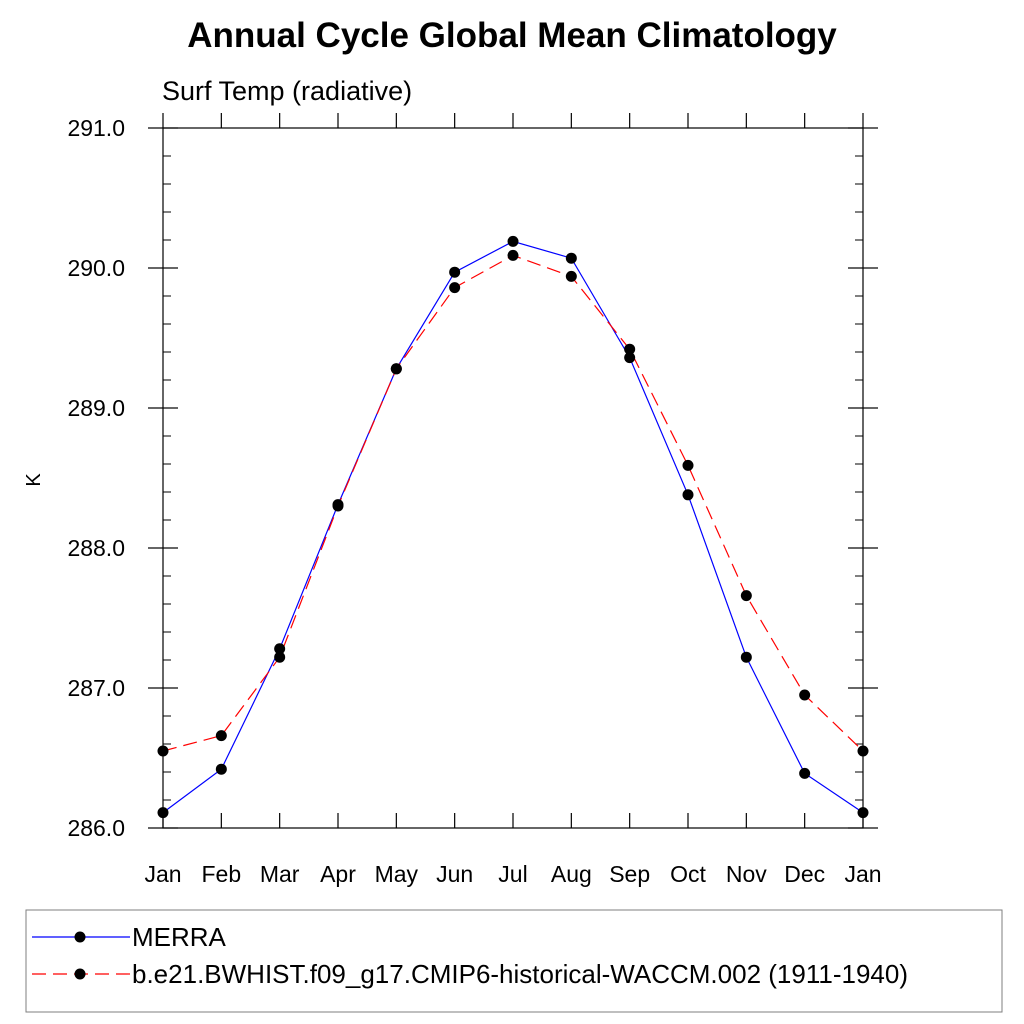  Describe the element at coordinates (96, 268) in the screenshot. I see `y-tick-label: 290.0` at that location.